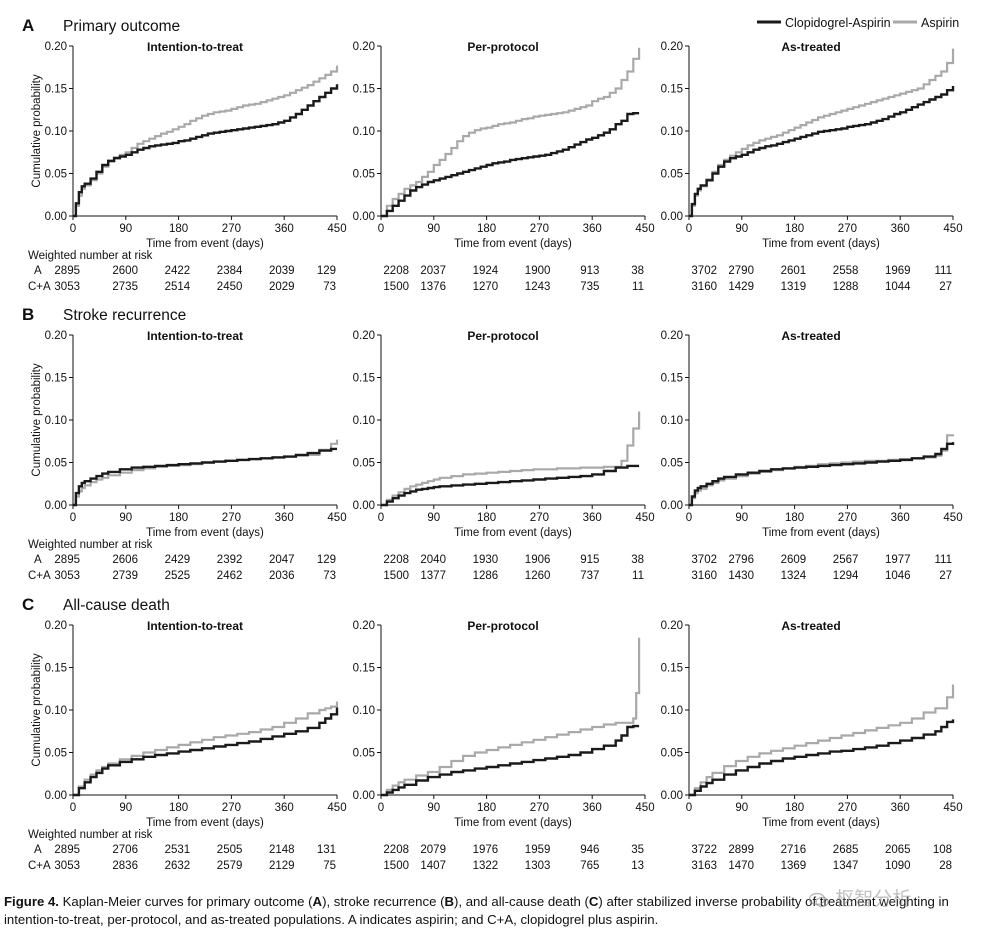 Image resolution: width=986 pixels, height=939 pixels. I want to click on risk-count: 946, so click(589, 850).